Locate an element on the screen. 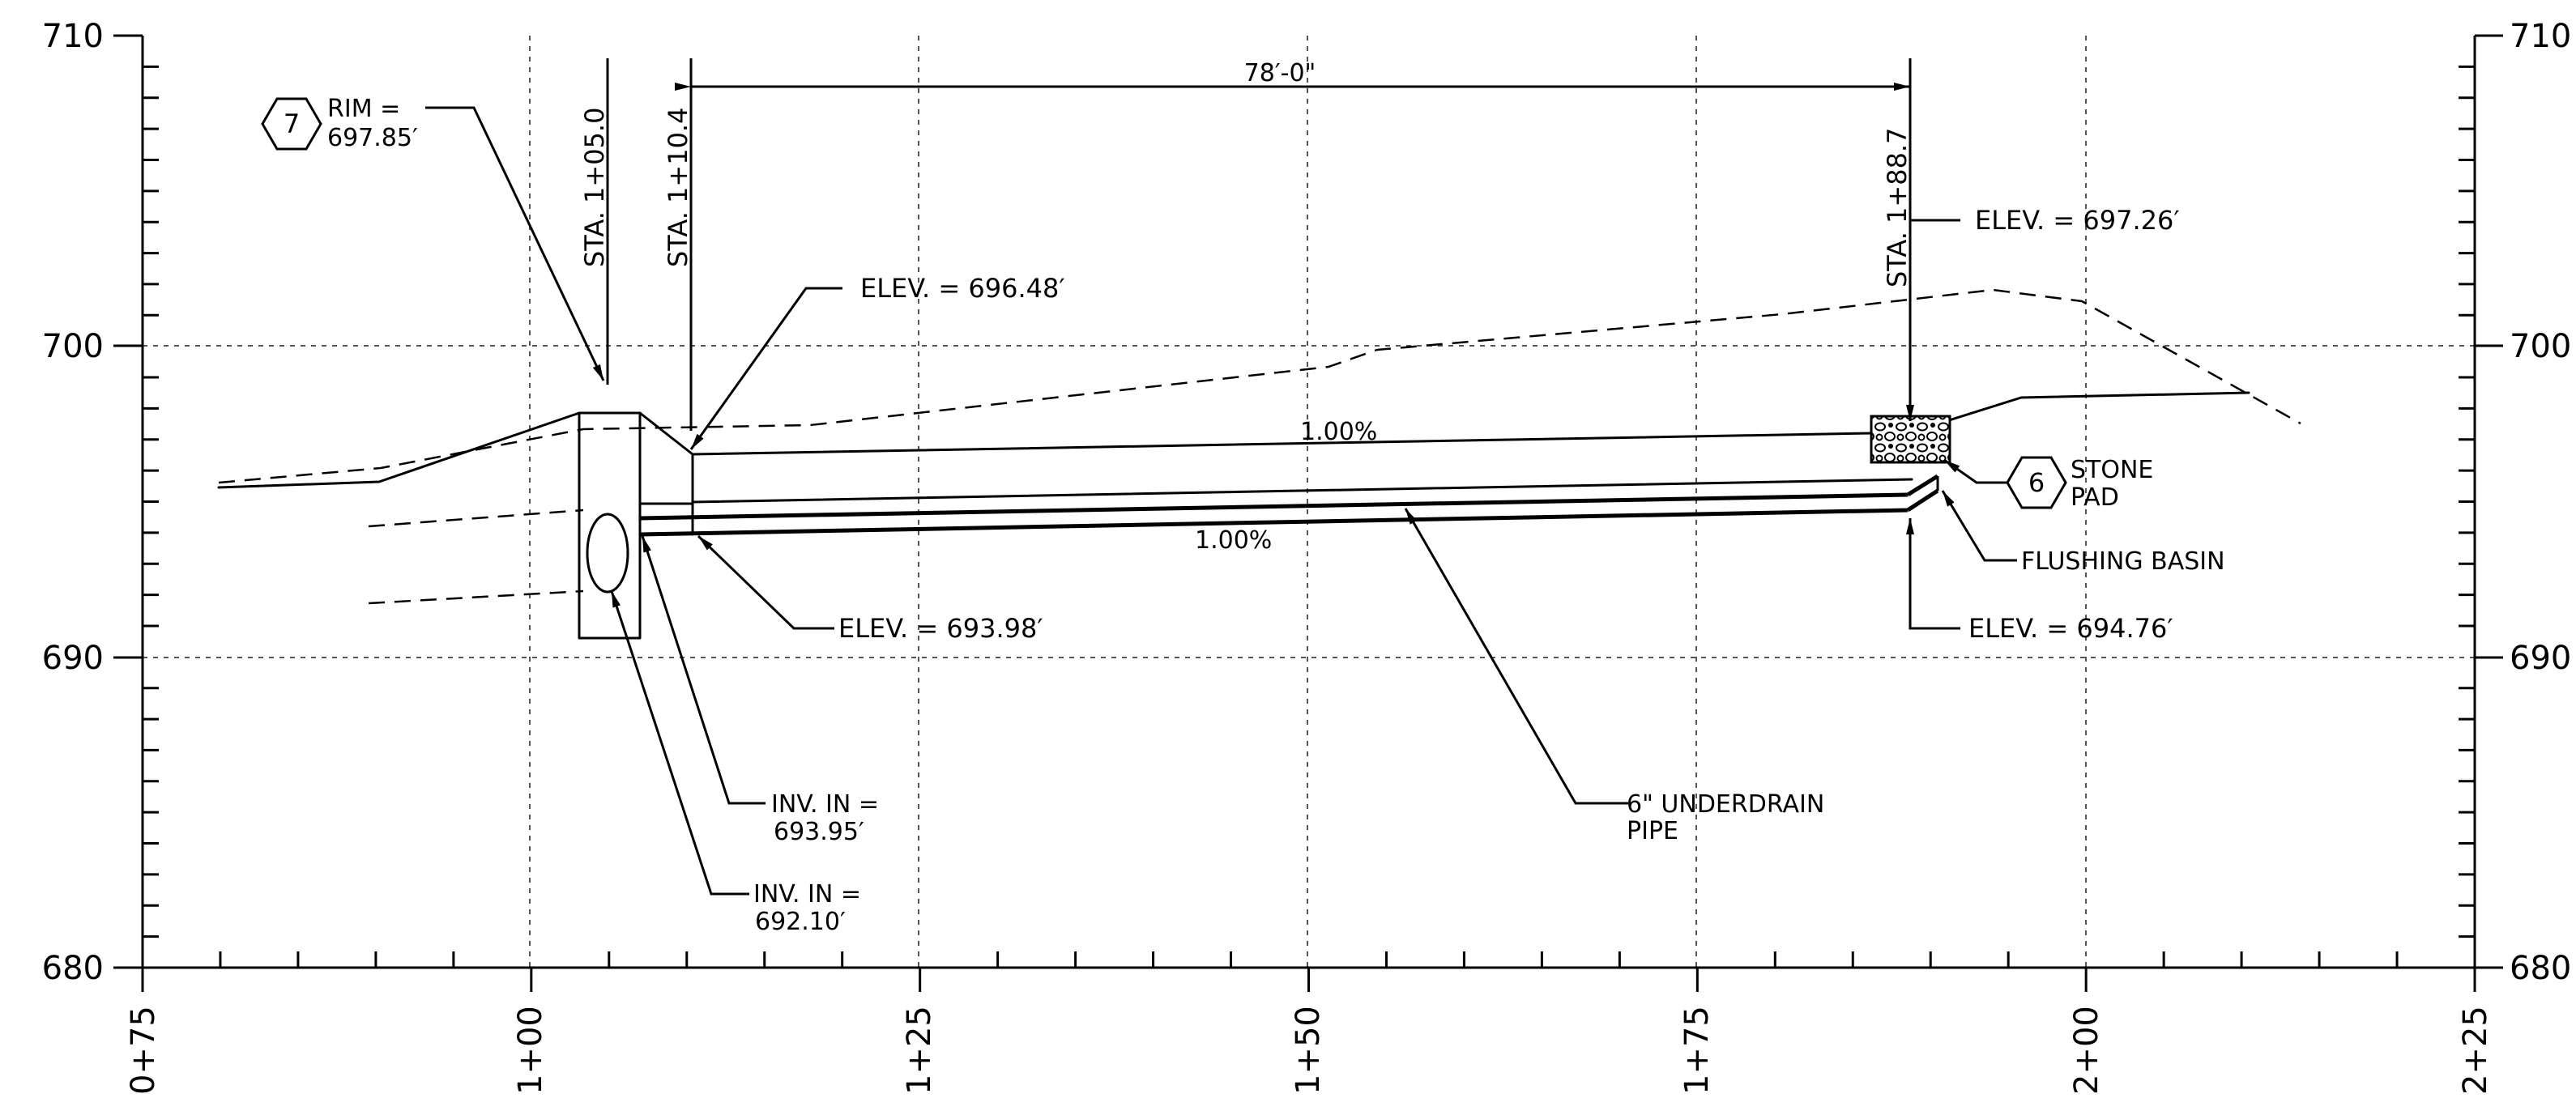 The height and width of the screenshot is (1098, 2576). rim-number: 7 is located at coordinates (292, 124).